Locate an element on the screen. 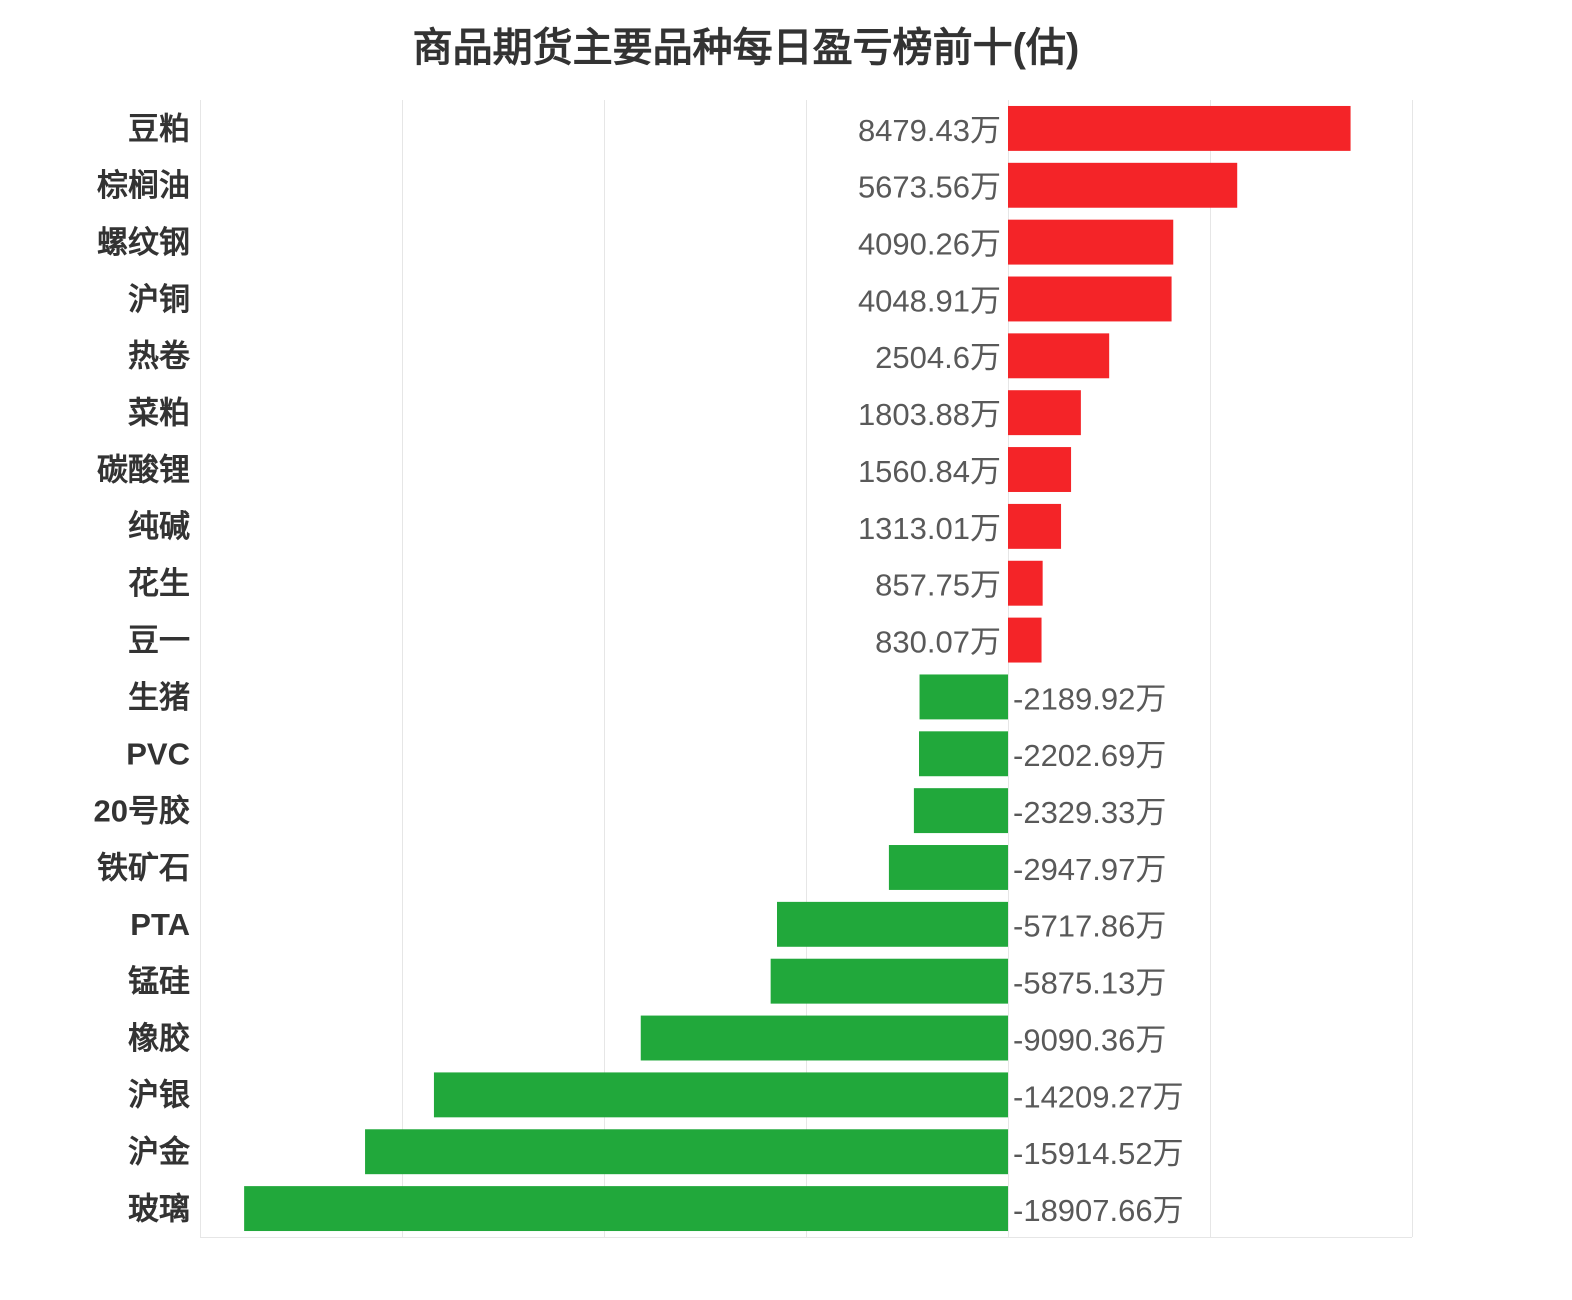 The image size is (1572, 1300). value-label-6: 1560.84万 is located at coordinates (929, 471).